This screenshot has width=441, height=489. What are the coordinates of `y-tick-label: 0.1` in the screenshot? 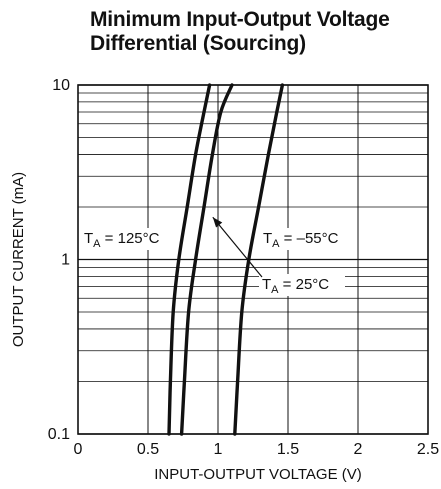 It's located at (59, 434).